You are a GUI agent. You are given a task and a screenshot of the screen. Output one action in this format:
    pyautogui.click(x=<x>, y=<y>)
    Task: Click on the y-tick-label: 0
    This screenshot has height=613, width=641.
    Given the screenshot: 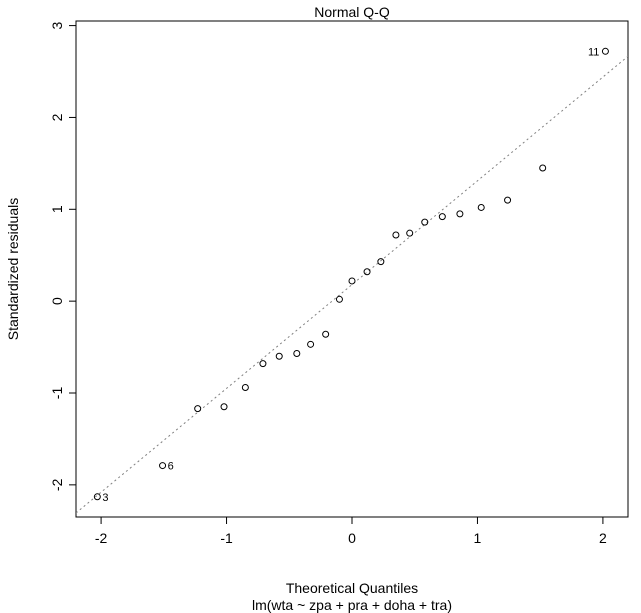 What is the action you would take?
    pyautogui.click(x=57, y=301)
    